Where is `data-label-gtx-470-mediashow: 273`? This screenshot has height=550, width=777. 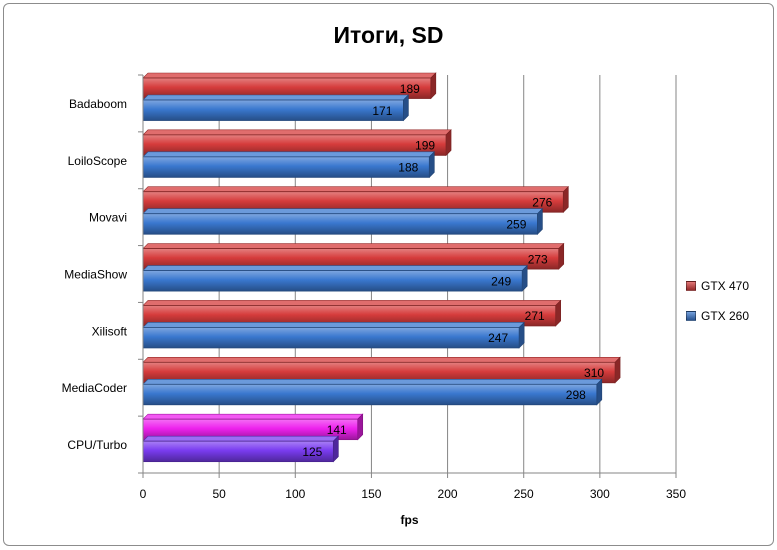 data-label-gtx-470-mediashow: 273 is located at coordinates (538, 259).